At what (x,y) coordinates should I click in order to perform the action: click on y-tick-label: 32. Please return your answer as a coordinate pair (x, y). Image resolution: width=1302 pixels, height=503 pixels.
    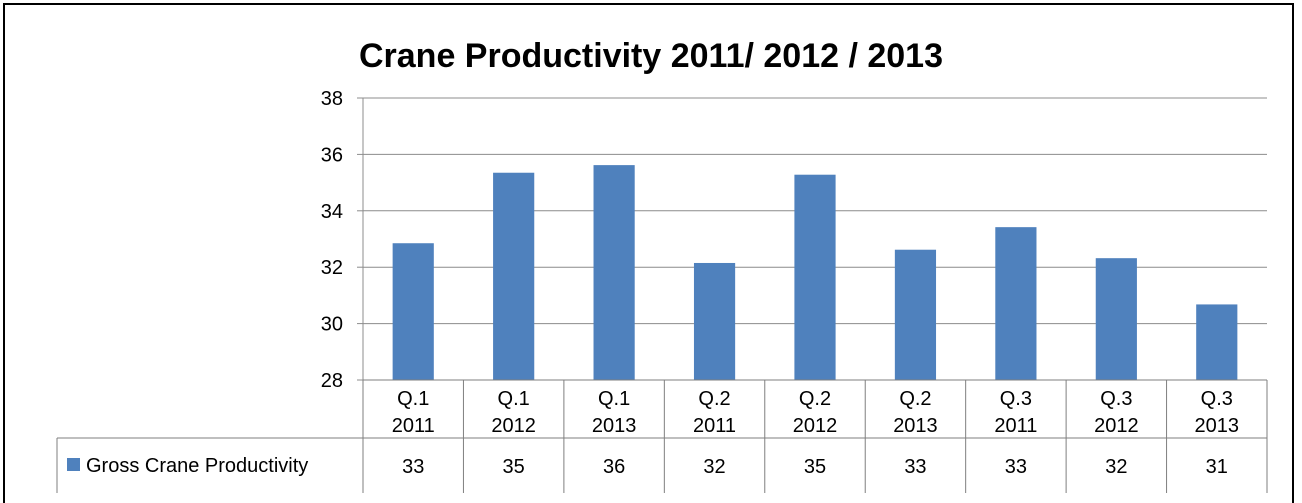
    Looking at the image, I should click on (332, 268).